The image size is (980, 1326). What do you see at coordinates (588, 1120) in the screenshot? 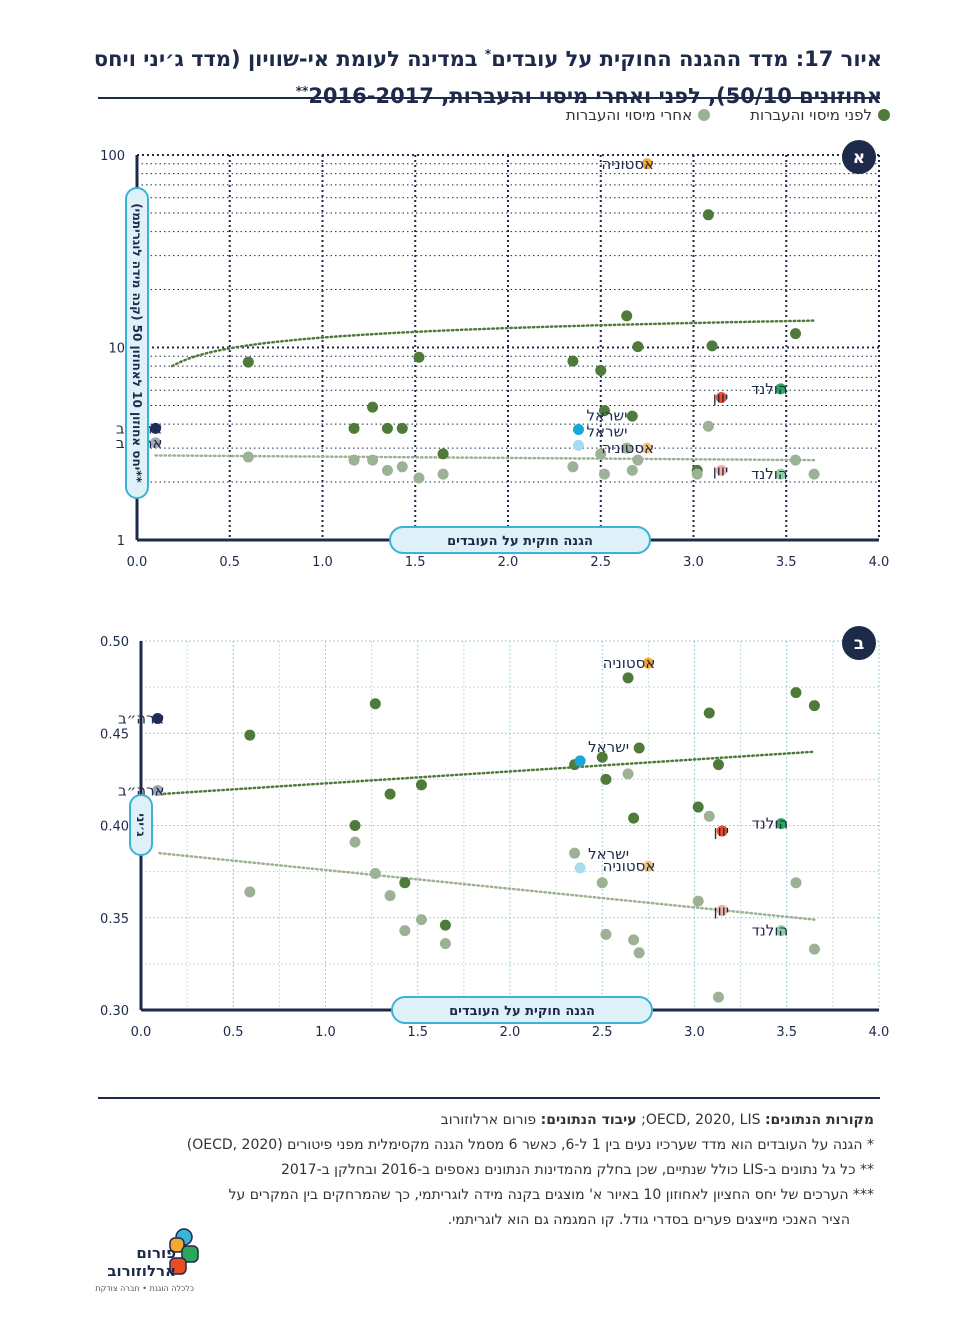
I see `processing-label: עיבוד הנתונים:` at bounding box center [588, 1120].